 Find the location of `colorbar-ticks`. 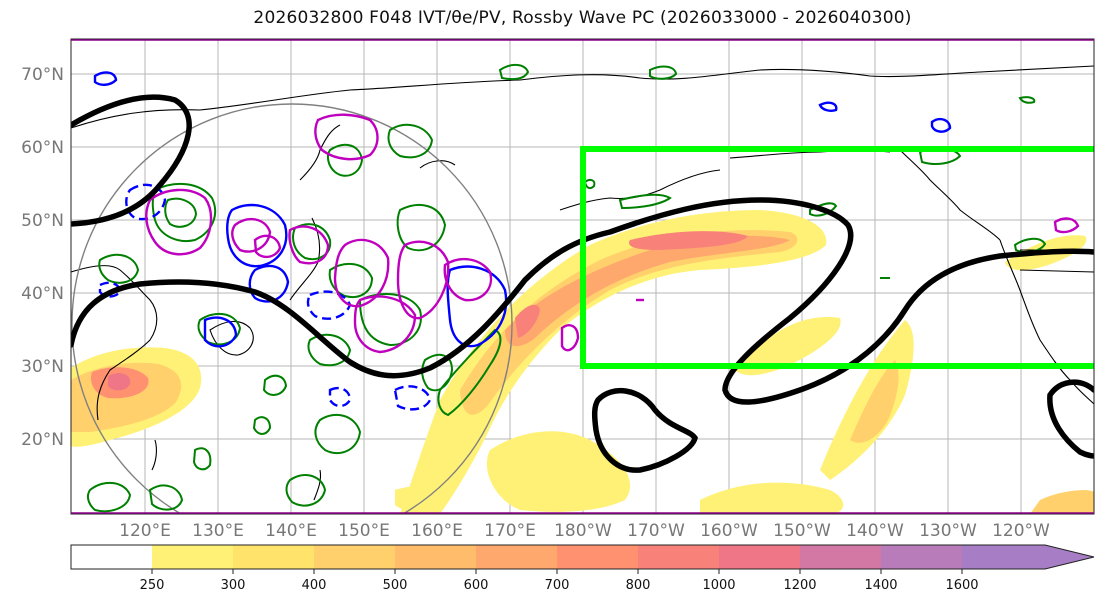

colorbar-ticks is located at coordinates (557, 571).